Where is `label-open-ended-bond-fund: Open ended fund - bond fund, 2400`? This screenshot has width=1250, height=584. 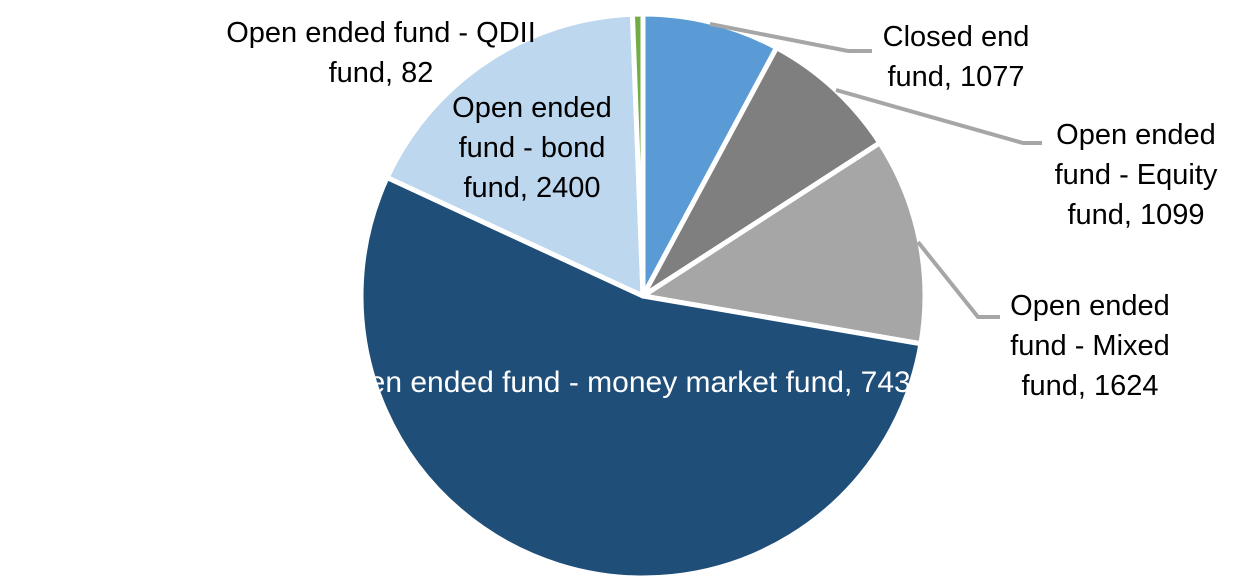
label-open-ended-bond-fund: Open ended fund - bond fund, 2400 is located at coordinates (532, 148).